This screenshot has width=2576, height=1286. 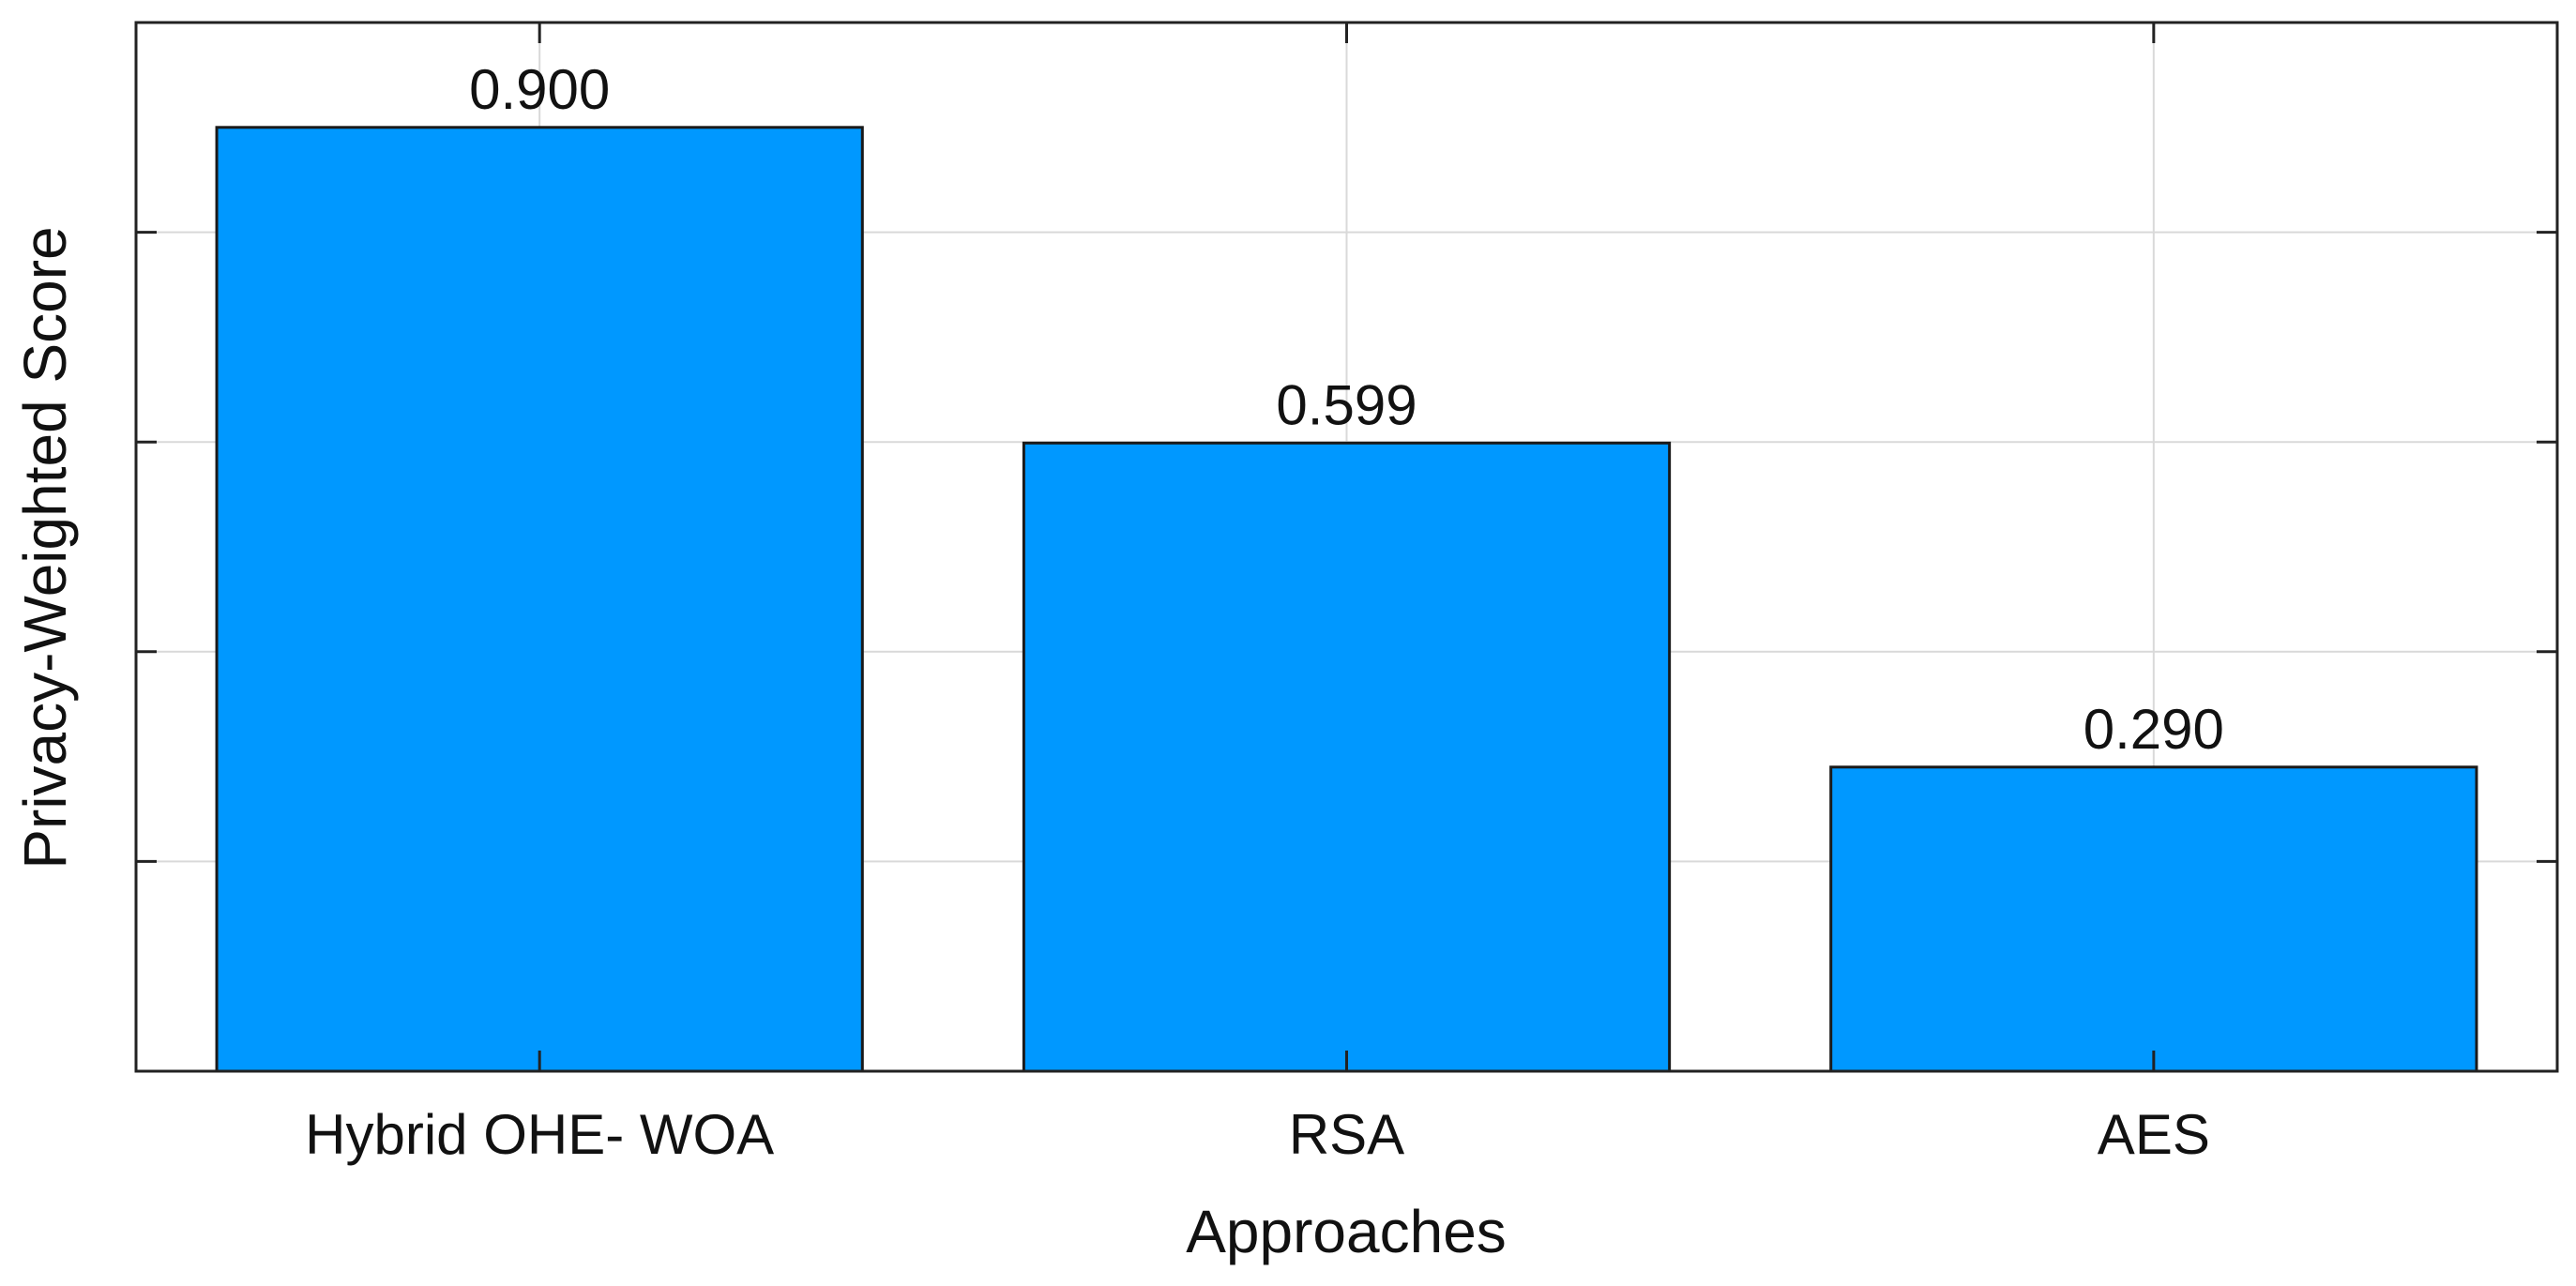 What do you see at coordinates (1346, 404) in the screenshot?
I see `data-label: 0.599` at bounding box center [1346, 404].